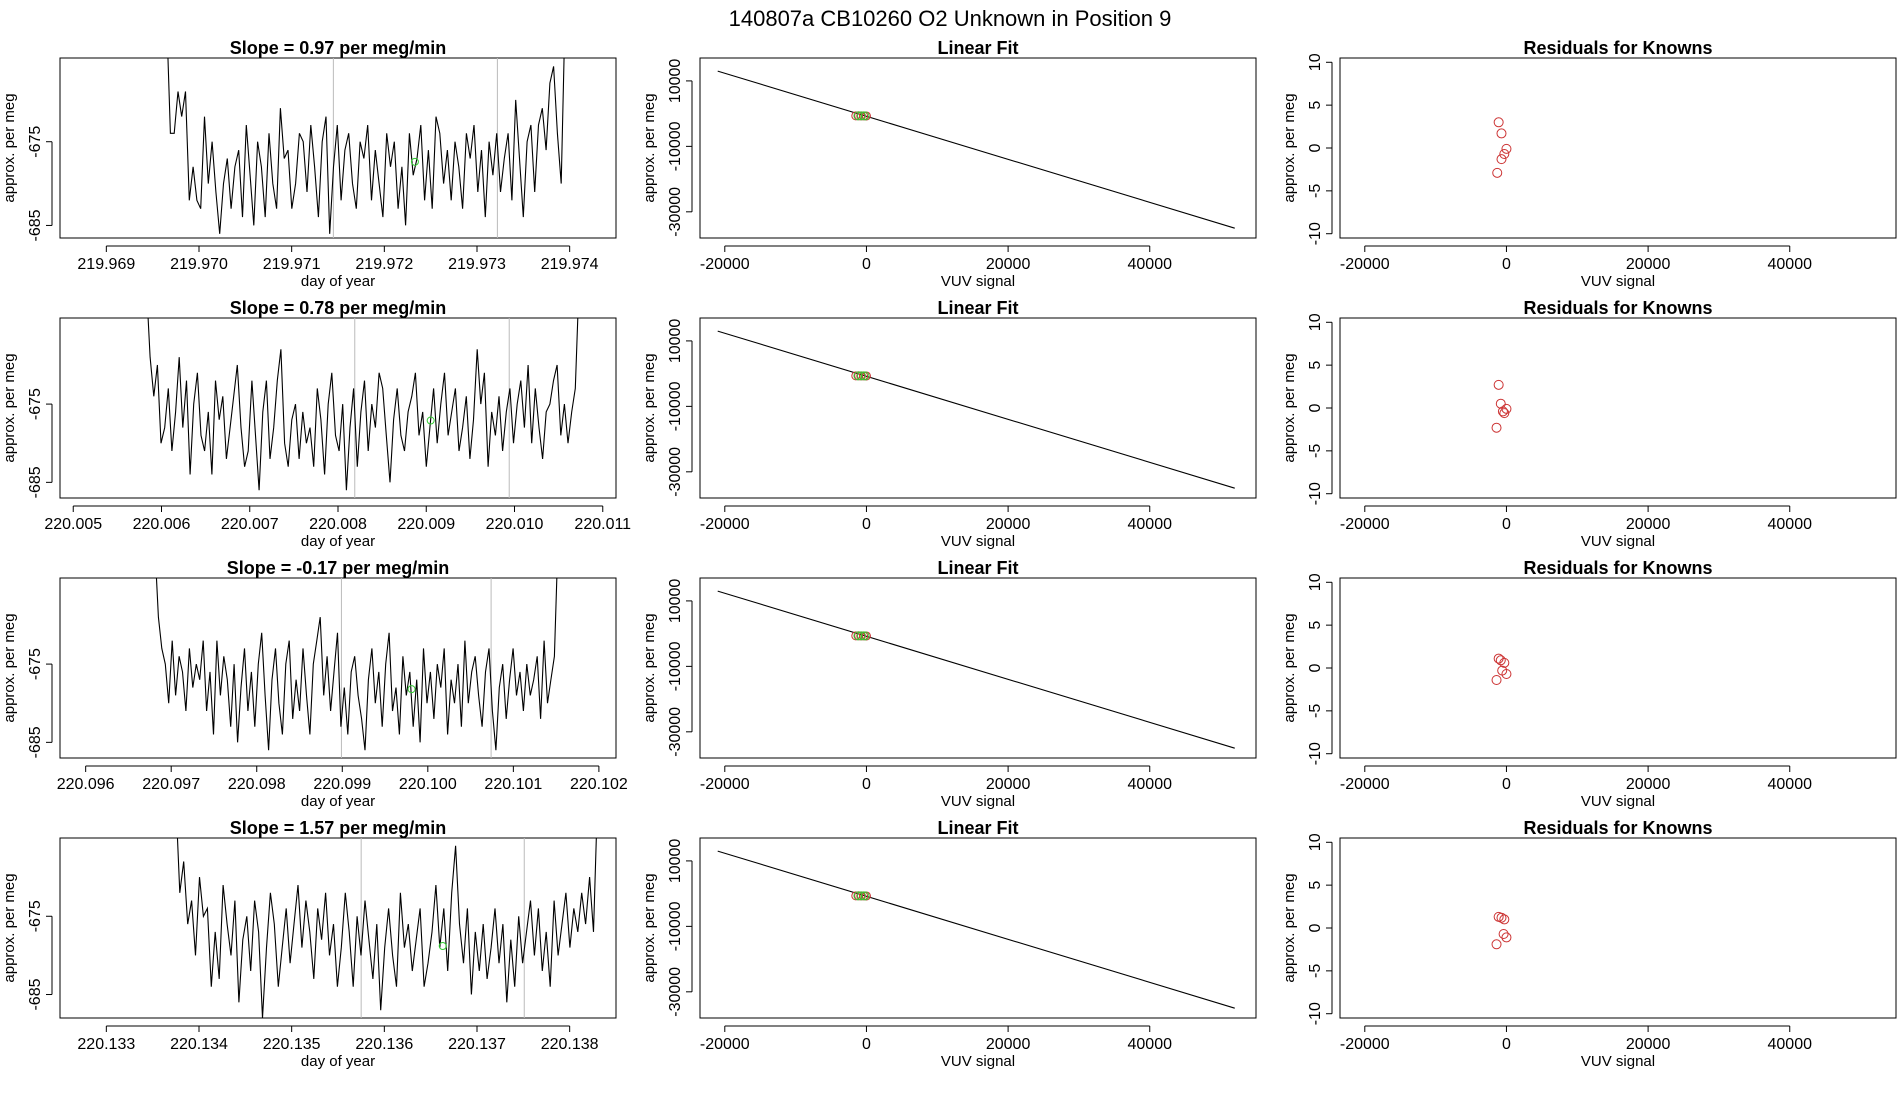 The height and width of the screenshot is (1100, 1900). I want to click on x-tick-label: 219.972, so click(384, 264).